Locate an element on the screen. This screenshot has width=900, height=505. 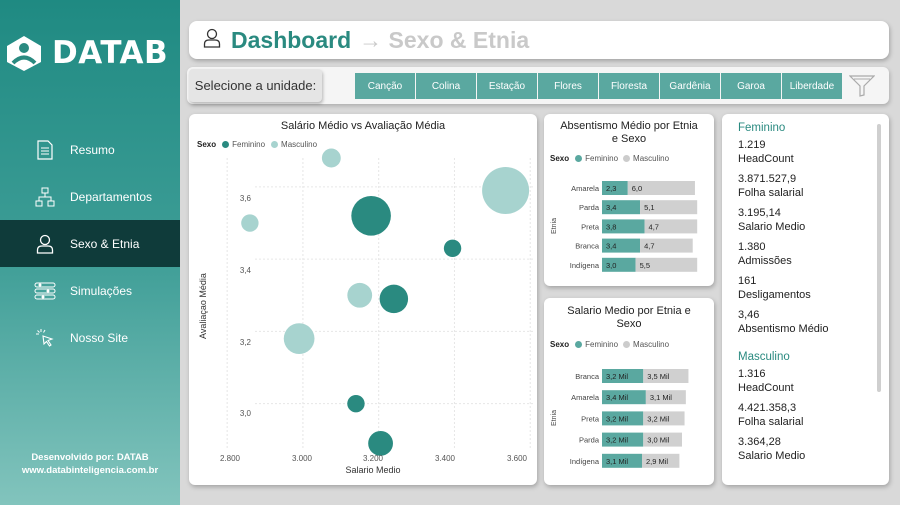
unit-button: Garoa is located at coordinates (751, 86).